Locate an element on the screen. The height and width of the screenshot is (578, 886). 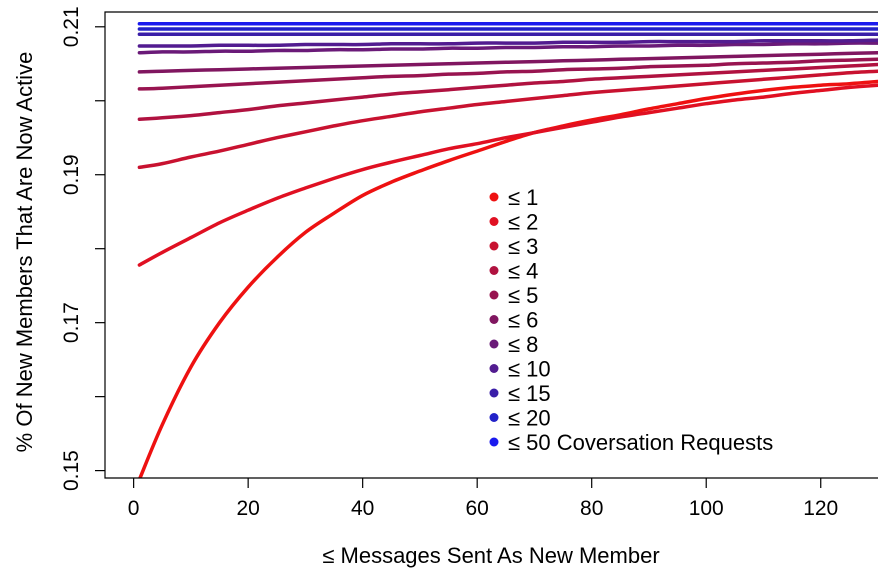
x-tick-label: 0 is located at coordinates (134, 508).